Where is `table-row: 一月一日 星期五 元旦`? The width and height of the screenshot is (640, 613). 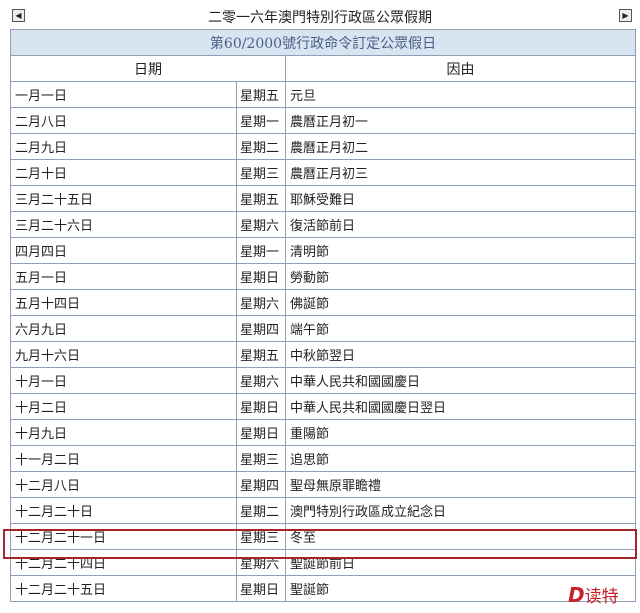
table-row: 一月一日 星期五 元旦 is located at coordinates (323, 94).